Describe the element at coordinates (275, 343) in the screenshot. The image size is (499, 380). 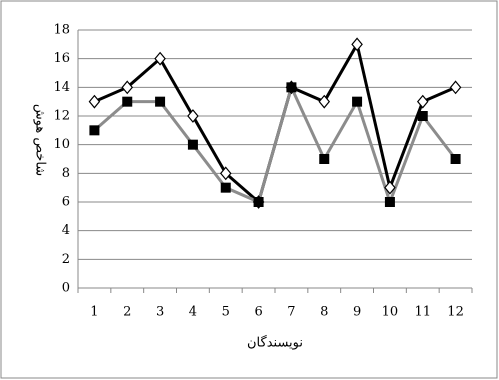
I see `x-axis-label: نویسندگان` at that location.